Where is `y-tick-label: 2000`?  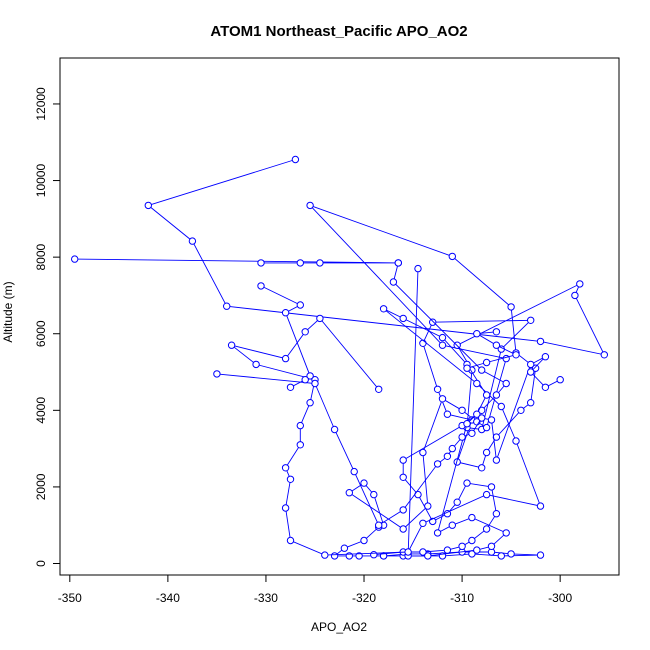 y-tick-label: 2000 is located at coordinates (41, 486).